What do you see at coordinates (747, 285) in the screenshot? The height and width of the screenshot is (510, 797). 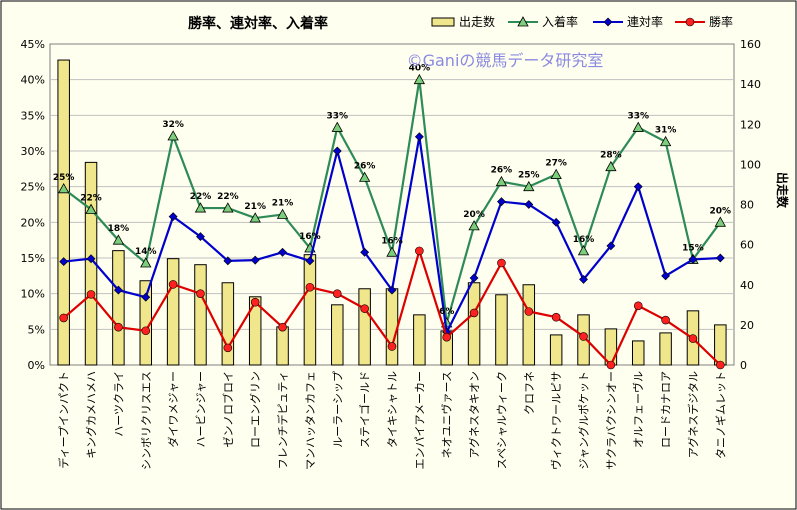 I see `y2-tick-label: 40` at bounding box center [747, 285].